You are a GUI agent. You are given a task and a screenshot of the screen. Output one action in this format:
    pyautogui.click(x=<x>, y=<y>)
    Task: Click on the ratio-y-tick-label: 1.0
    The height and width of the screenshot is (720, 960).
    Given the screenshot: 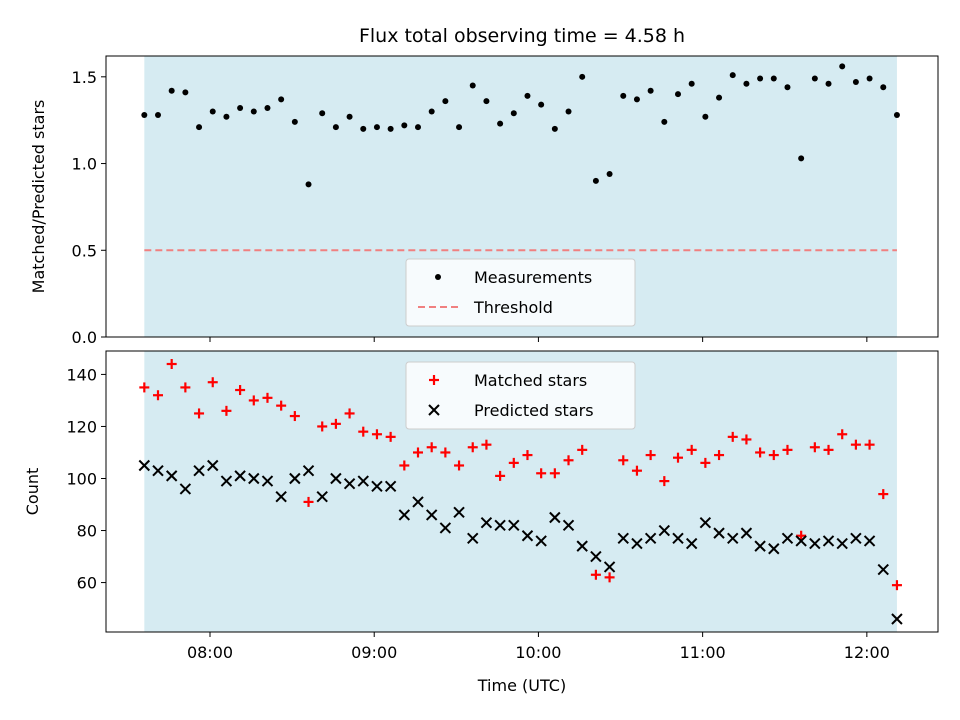 What is the action you would take?
    pyautogui.click(x=84, y=164)
    